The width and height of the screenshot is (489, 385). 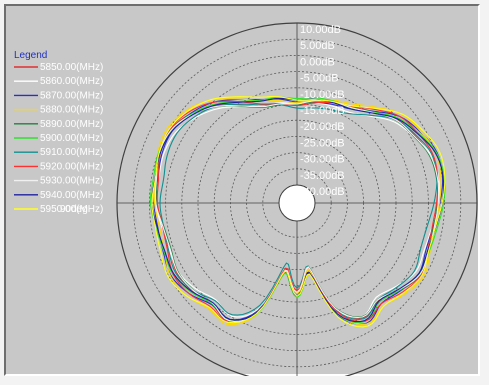 I want to click on legend-item: 5930.00(MHz), so click(x=58, y=181).